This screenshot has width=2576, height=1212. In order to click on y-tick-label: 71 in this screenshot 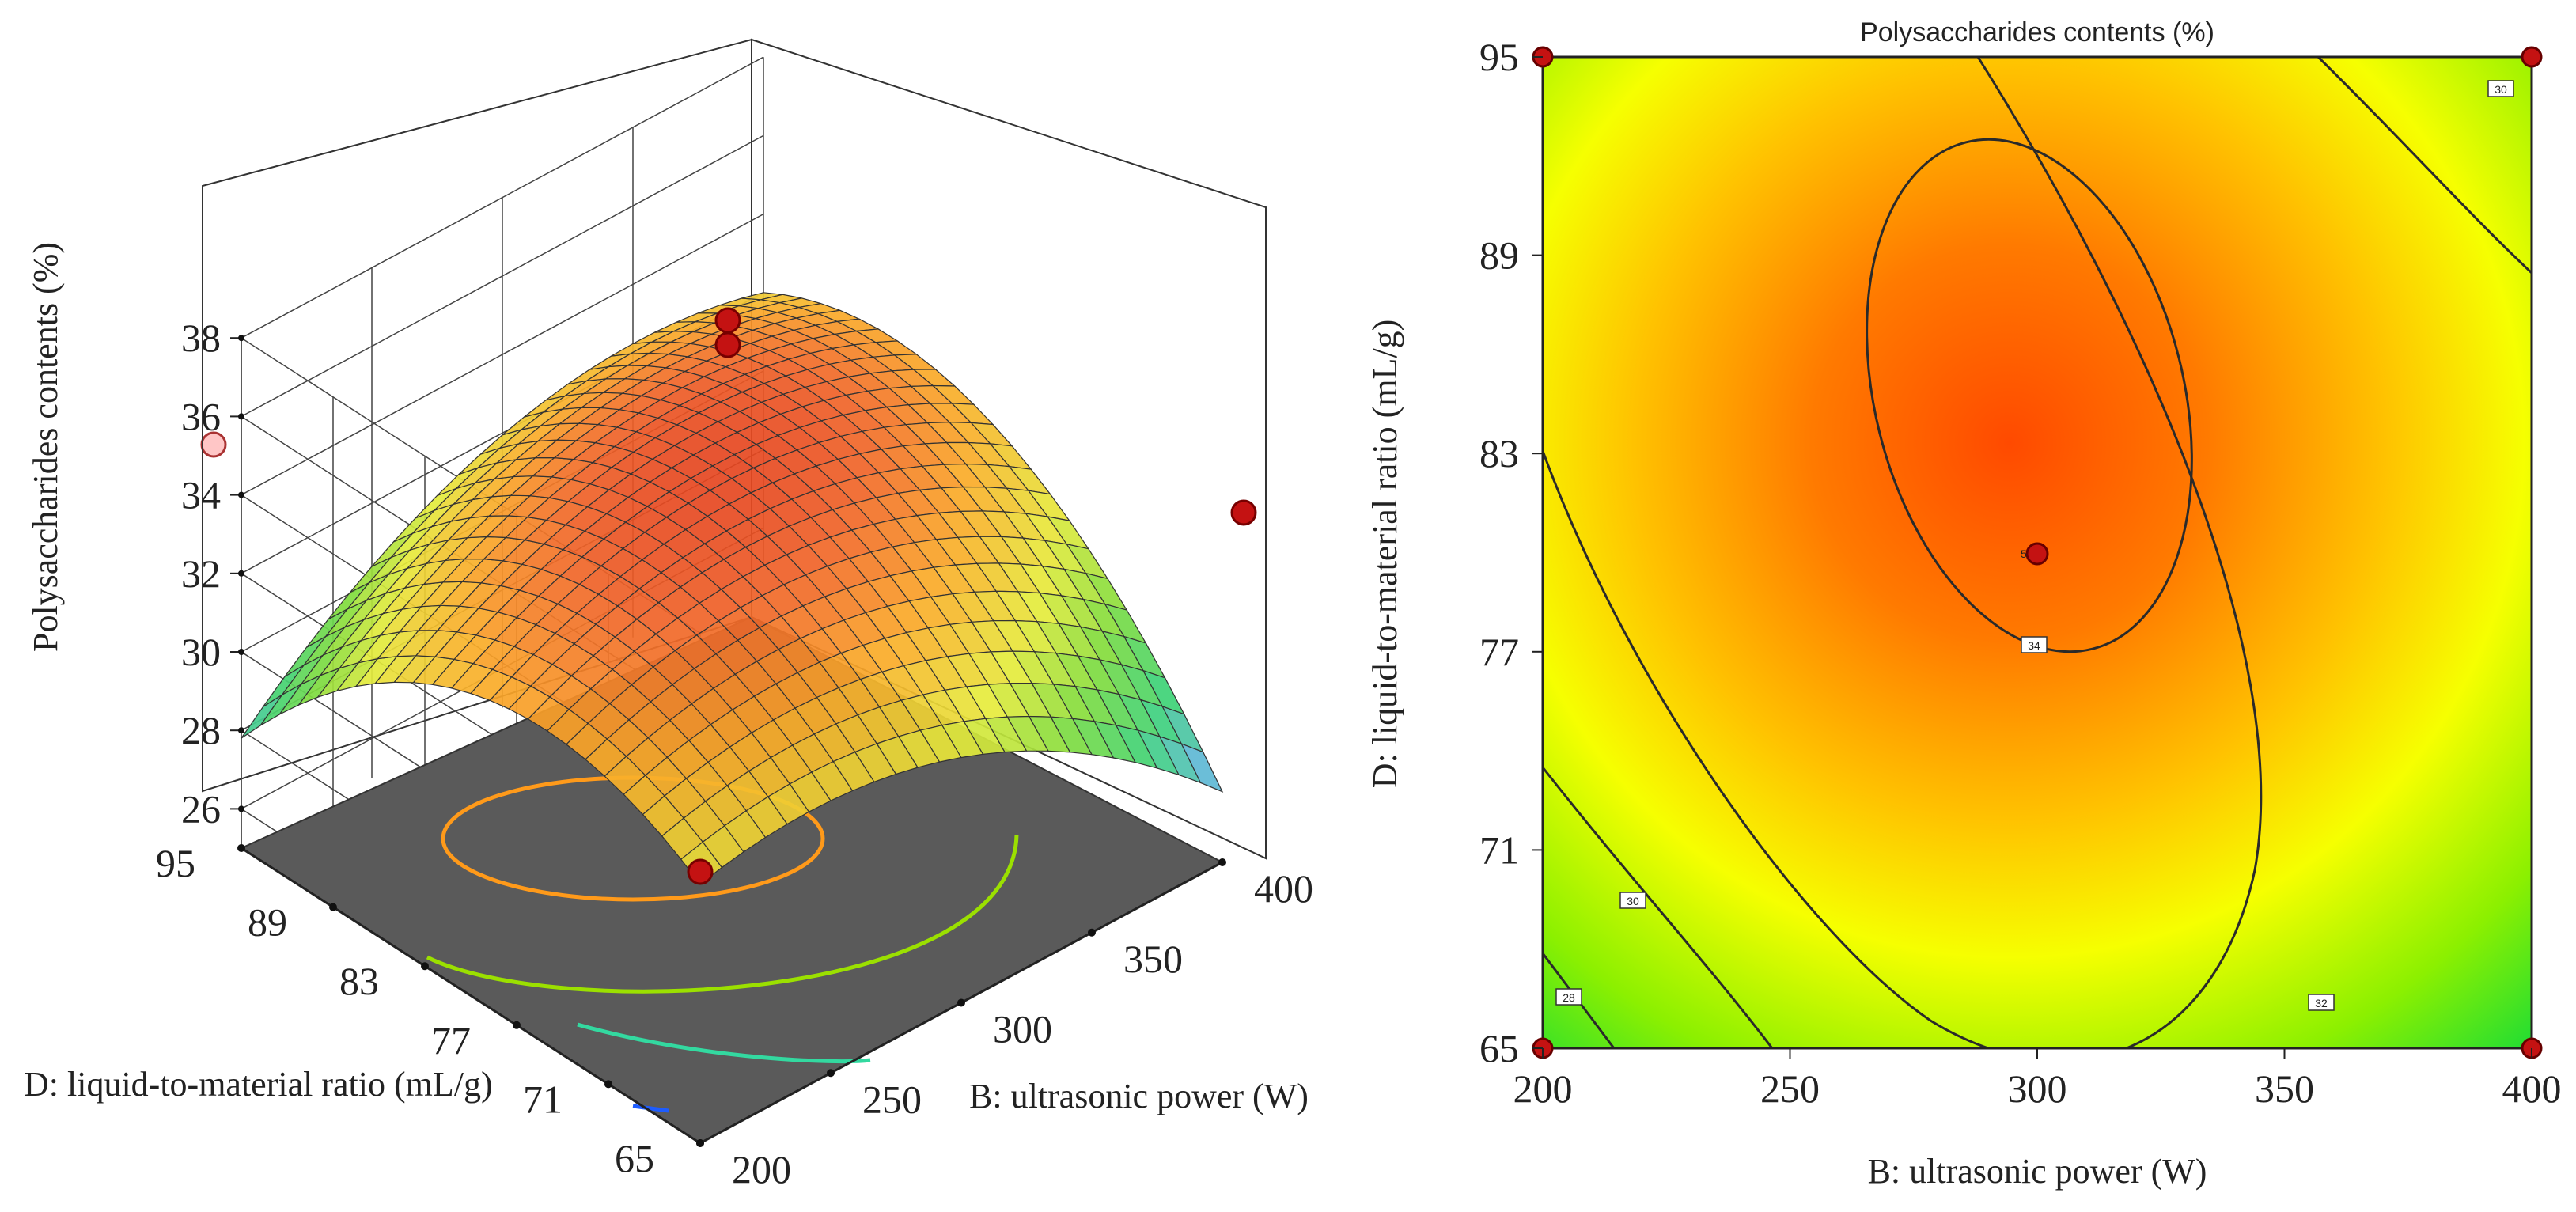, I will do `click(543, 1099)`.